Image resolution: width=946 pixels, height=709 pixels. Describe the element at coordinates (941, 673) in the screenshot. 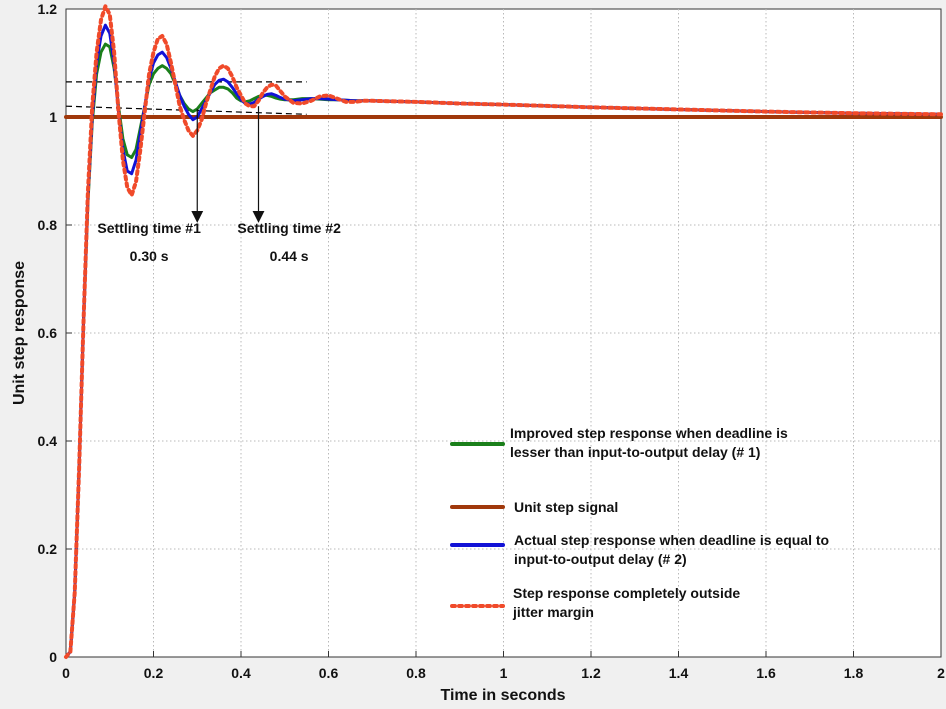

I see `x-tick-label-2: 2` at that location.